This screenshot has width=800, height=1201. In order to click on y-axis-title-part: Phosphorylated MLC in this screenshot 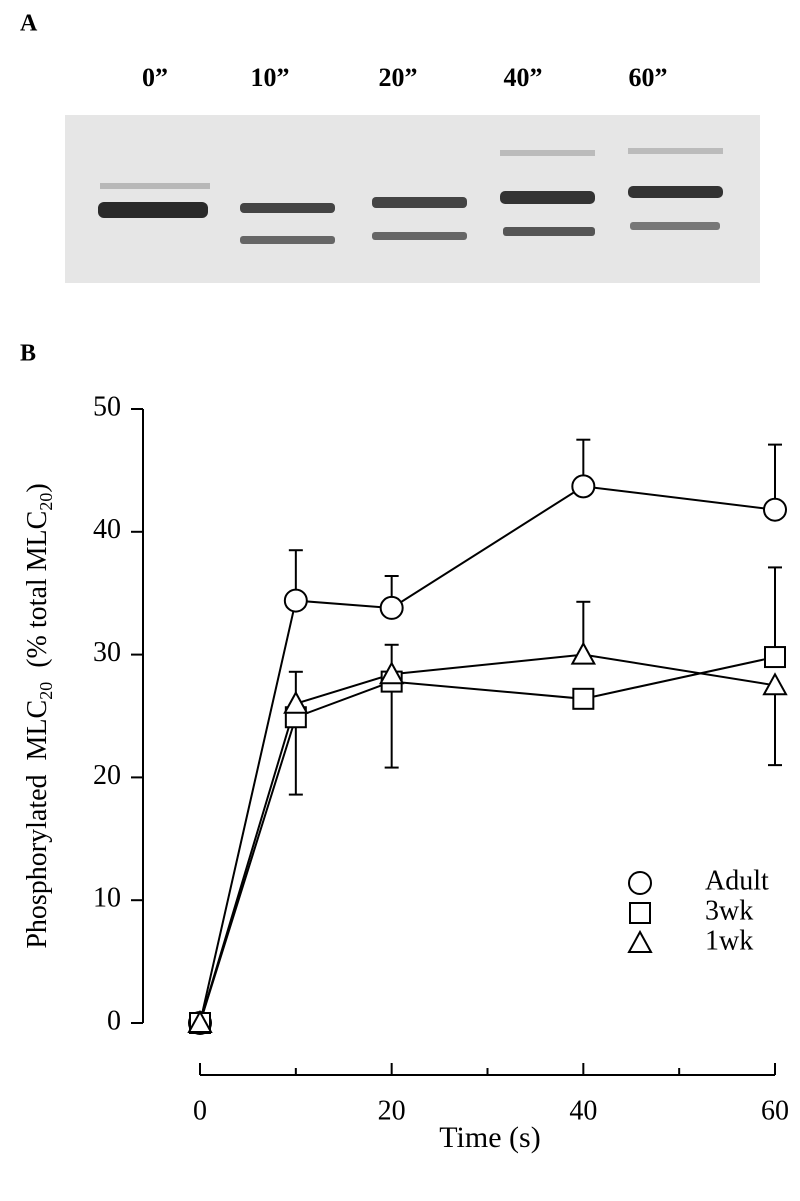, I will do `click(37, 824)`.